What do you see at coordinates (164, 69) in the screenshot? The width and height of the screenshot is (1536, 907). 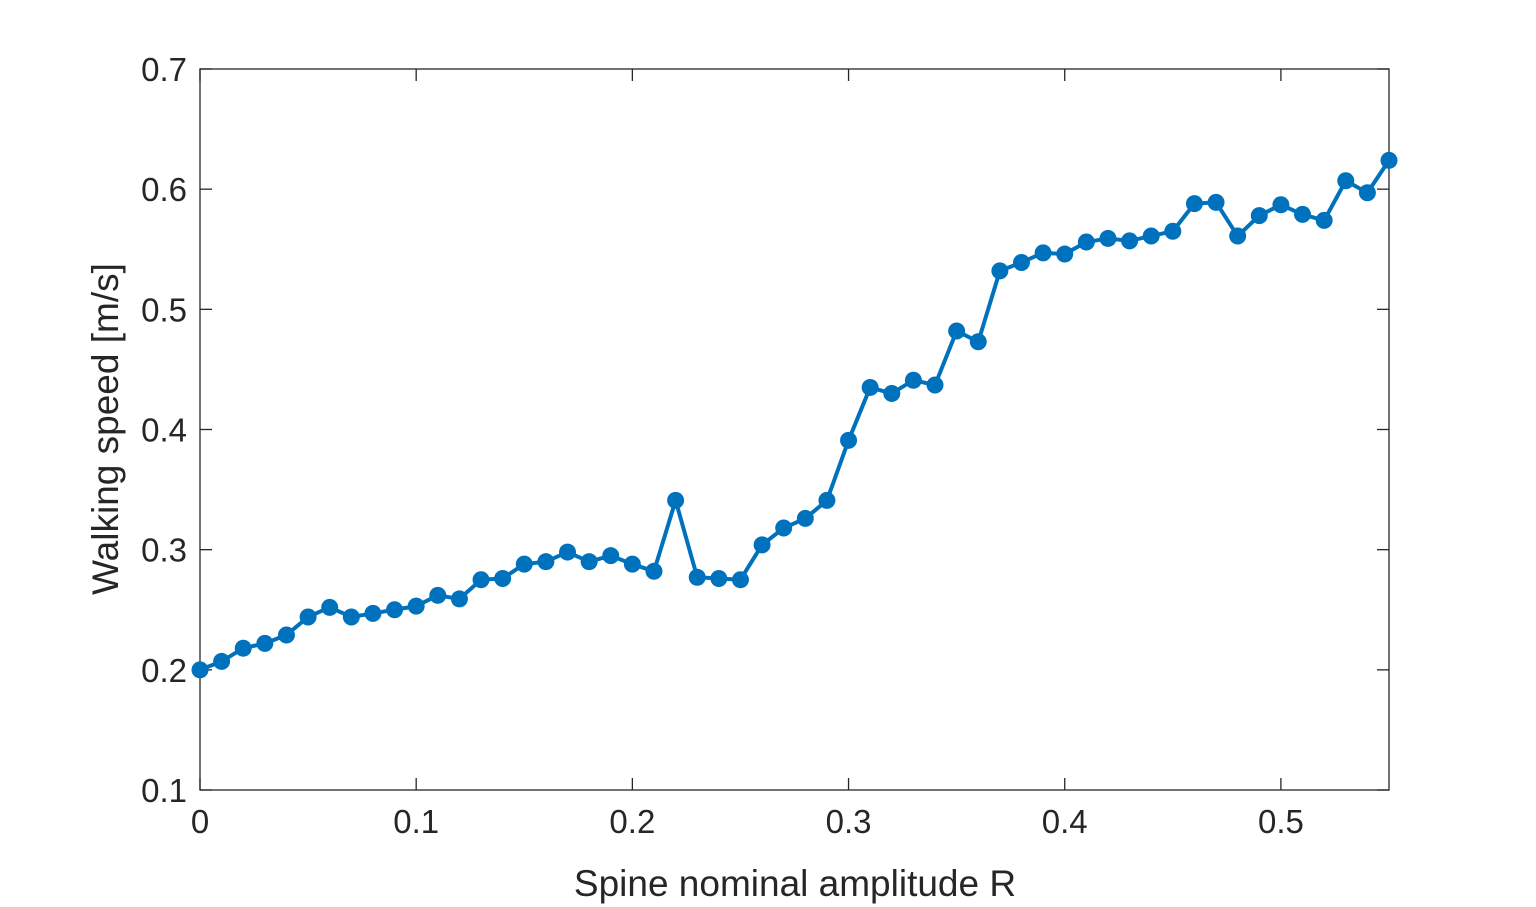 I see `y-tick-label: 0.7` at bounding box center [164, 69].